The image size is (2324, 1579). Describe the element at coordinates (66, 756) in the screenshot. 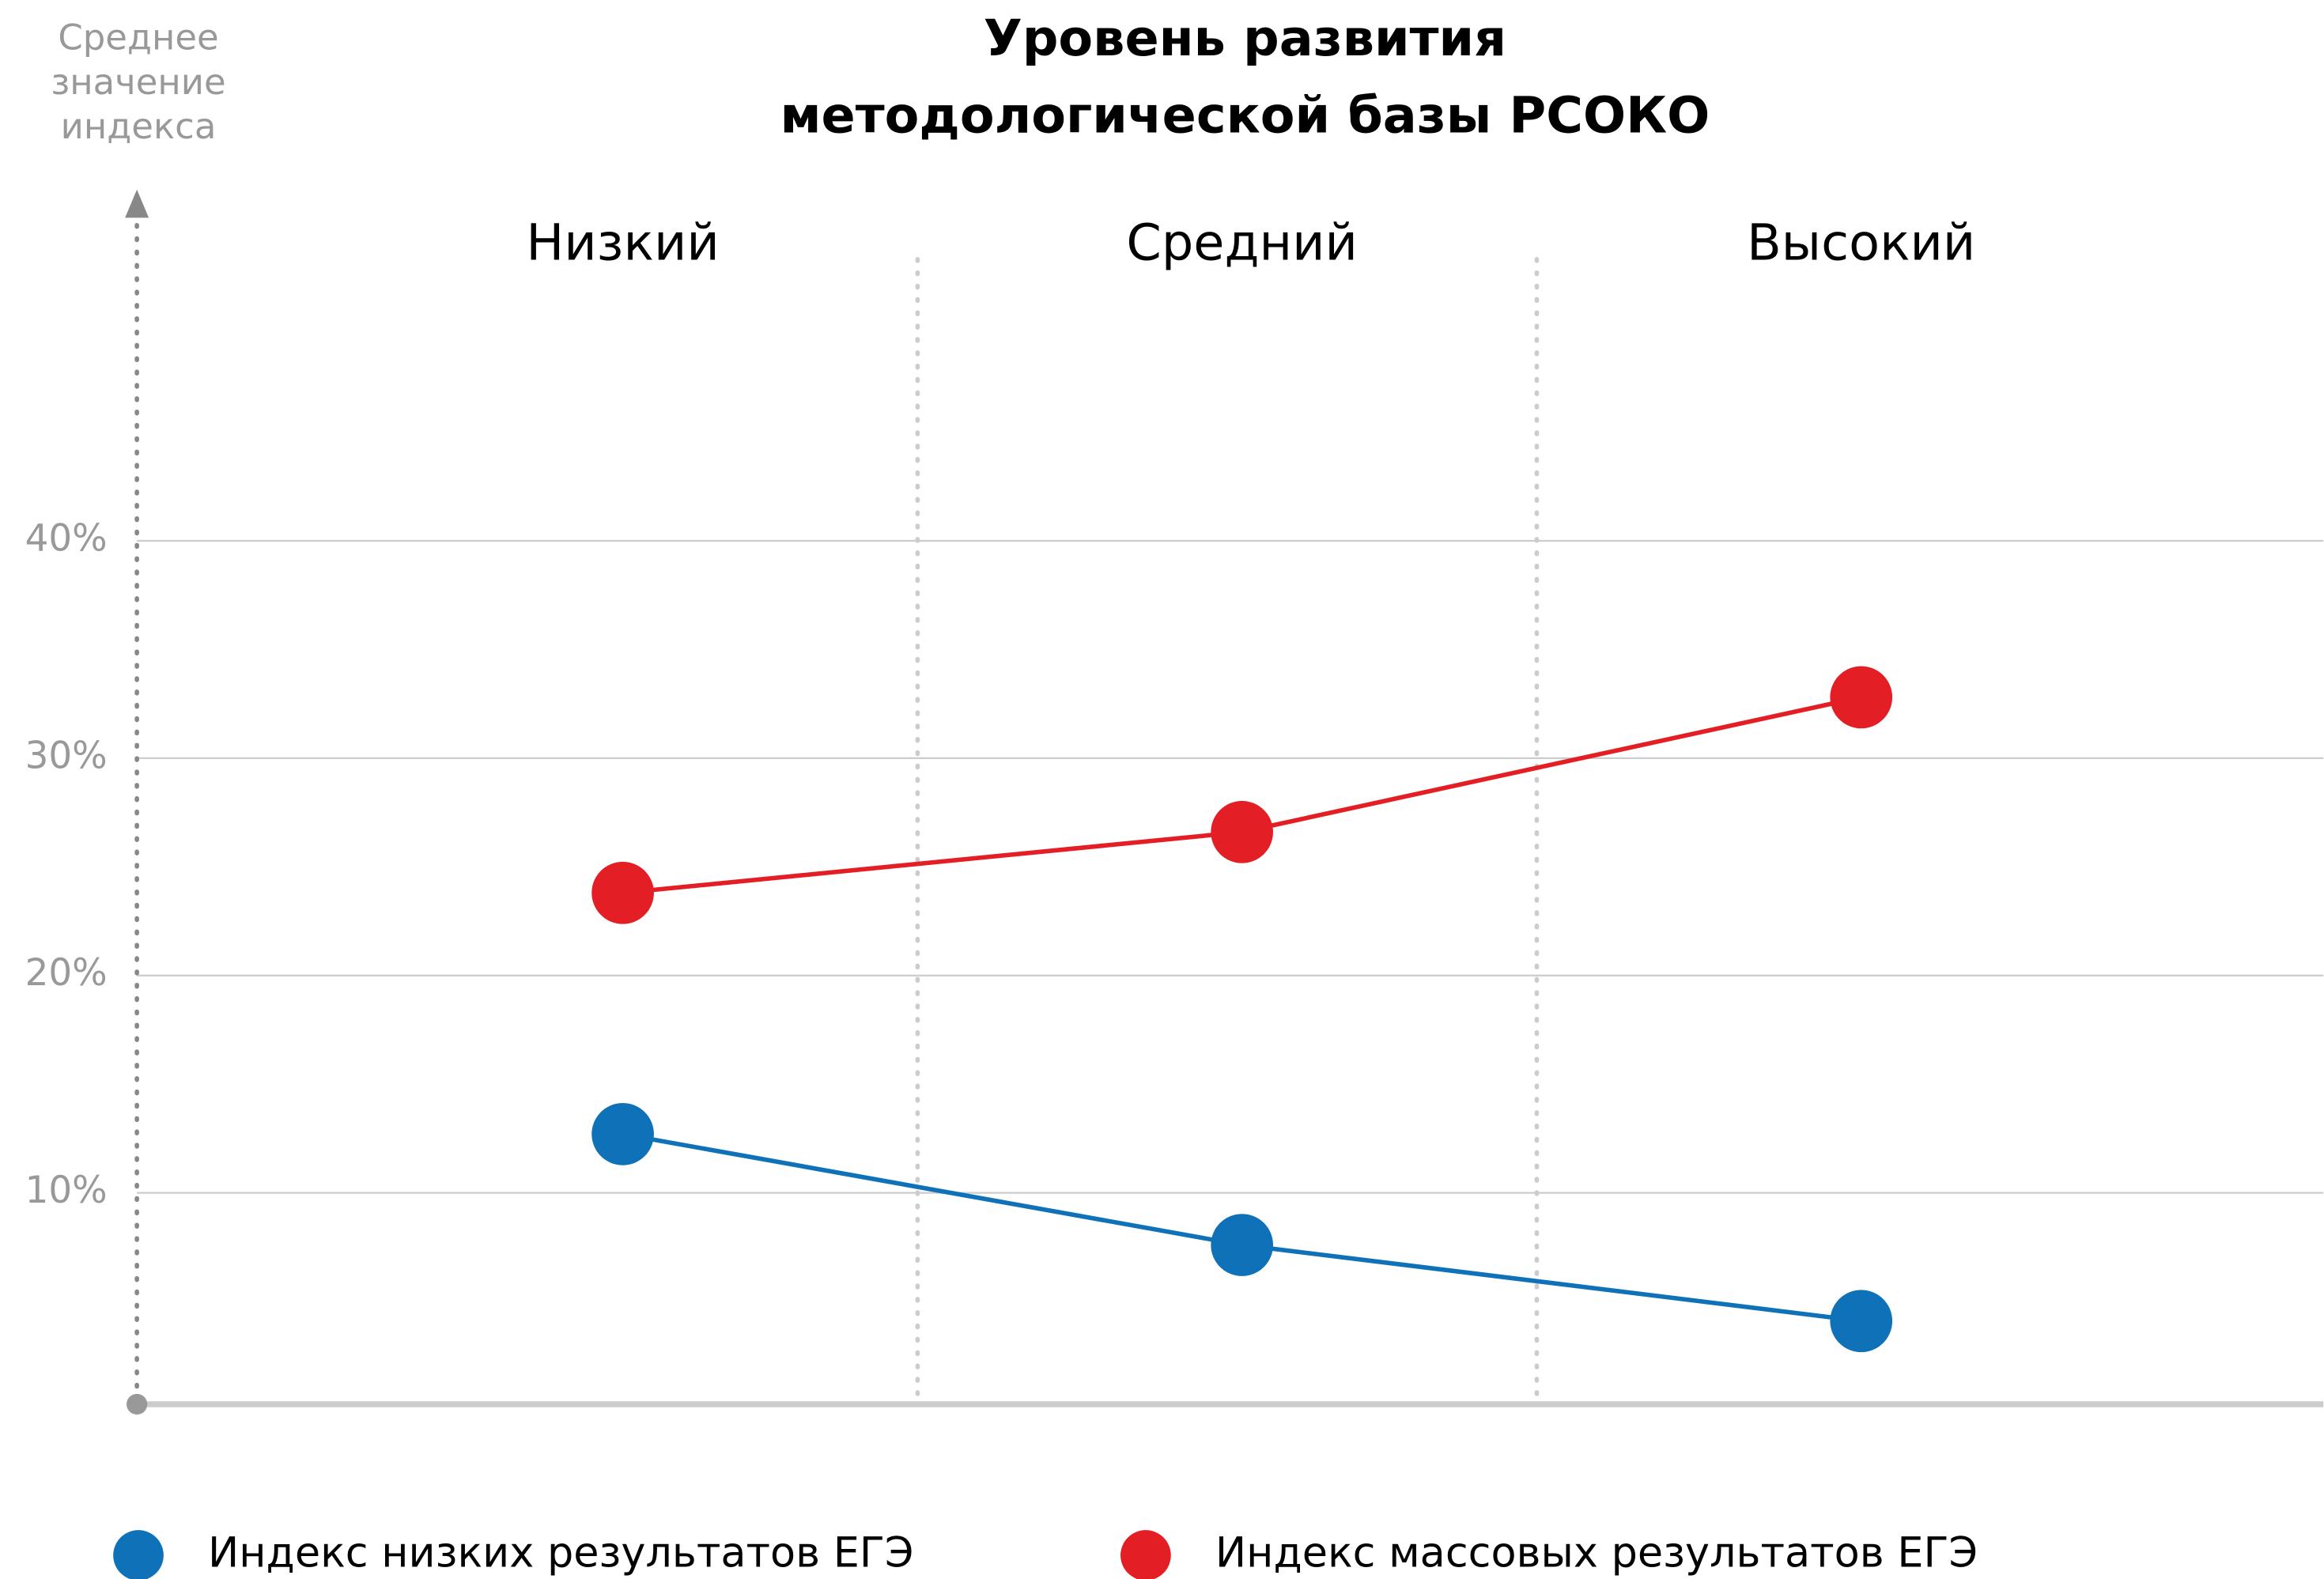

I see `y-tick-label: 30%` at that location.